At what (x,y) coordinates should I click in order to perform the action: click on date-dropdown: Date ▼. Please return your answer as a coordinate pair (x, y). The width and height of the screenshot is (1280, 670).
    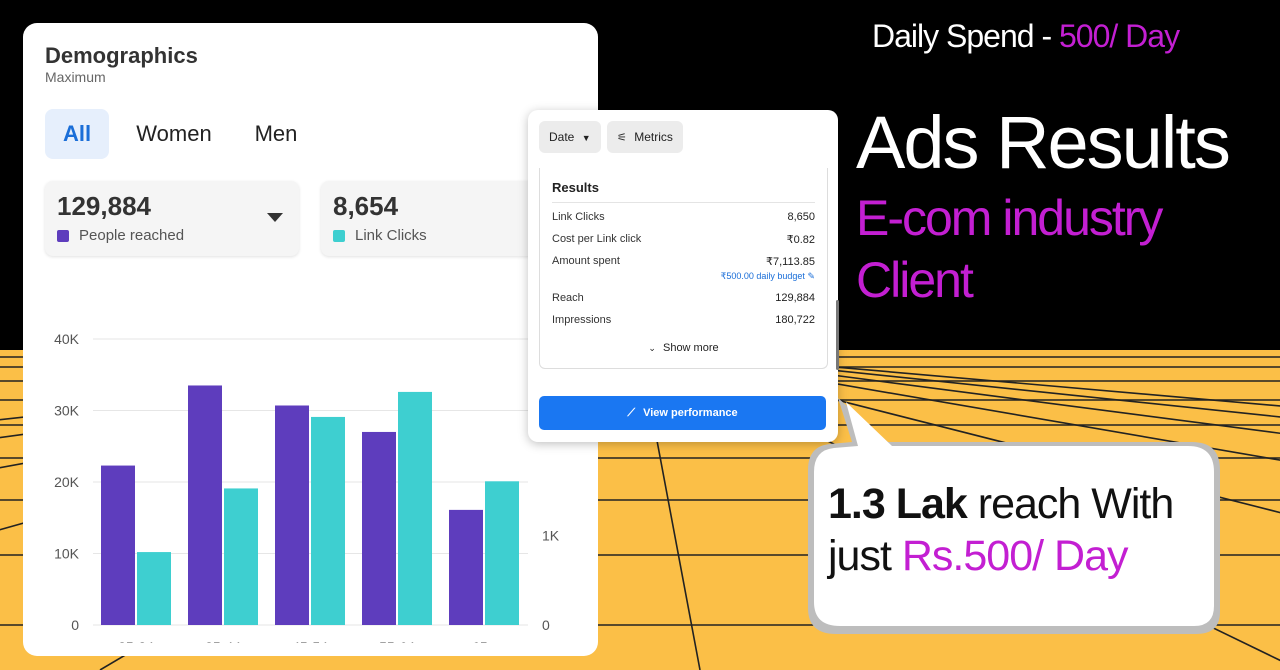
    Looking at the image, I should click on (570, 137).